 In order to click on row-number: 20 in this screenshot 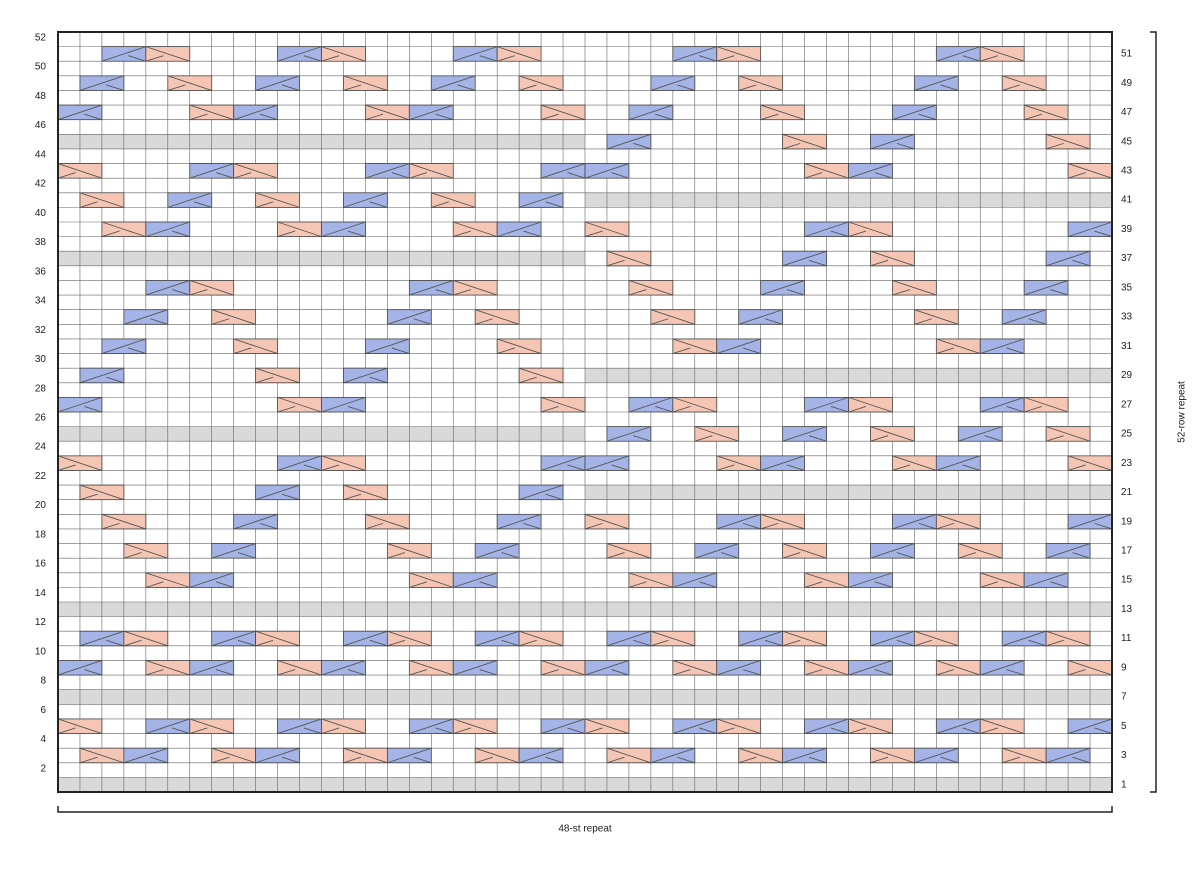, I will do `click(41, 505)`.